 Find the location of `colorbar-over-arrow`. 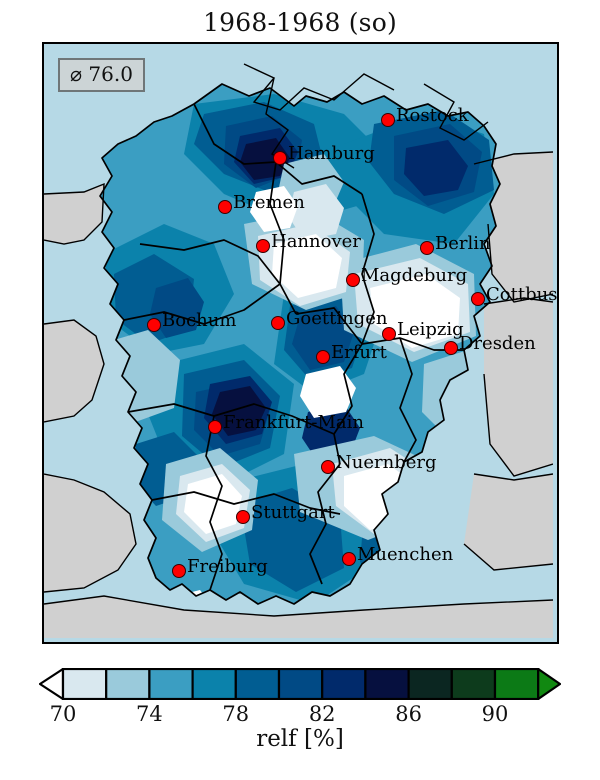

colorbar-over-arrow is located at coordinates (549, 684).